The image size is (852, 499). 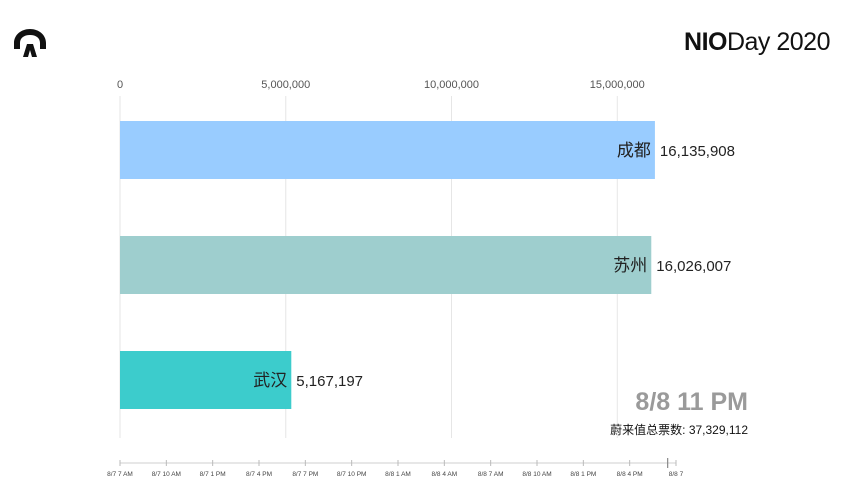 I want to click on x-tick-label: 10,000,000, so click(x=451, y=85).